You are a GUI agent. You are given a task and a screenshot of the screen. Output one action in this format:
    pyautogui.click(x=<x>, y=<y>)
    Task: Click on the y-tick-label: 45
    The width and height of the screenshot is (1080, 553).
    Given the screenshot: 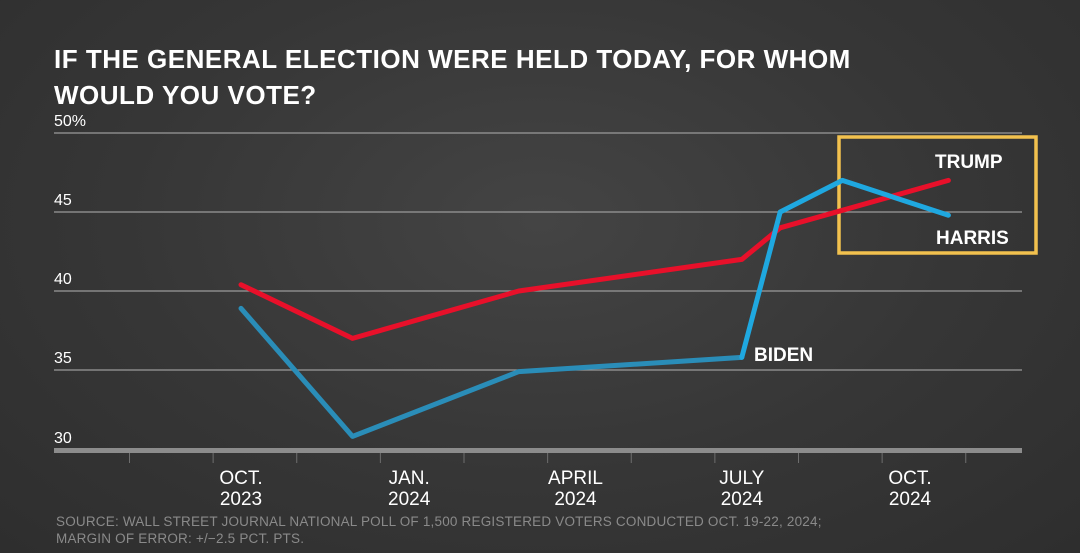 What is the action you would take?
    pyautogui.click(x=63, y=200)
    